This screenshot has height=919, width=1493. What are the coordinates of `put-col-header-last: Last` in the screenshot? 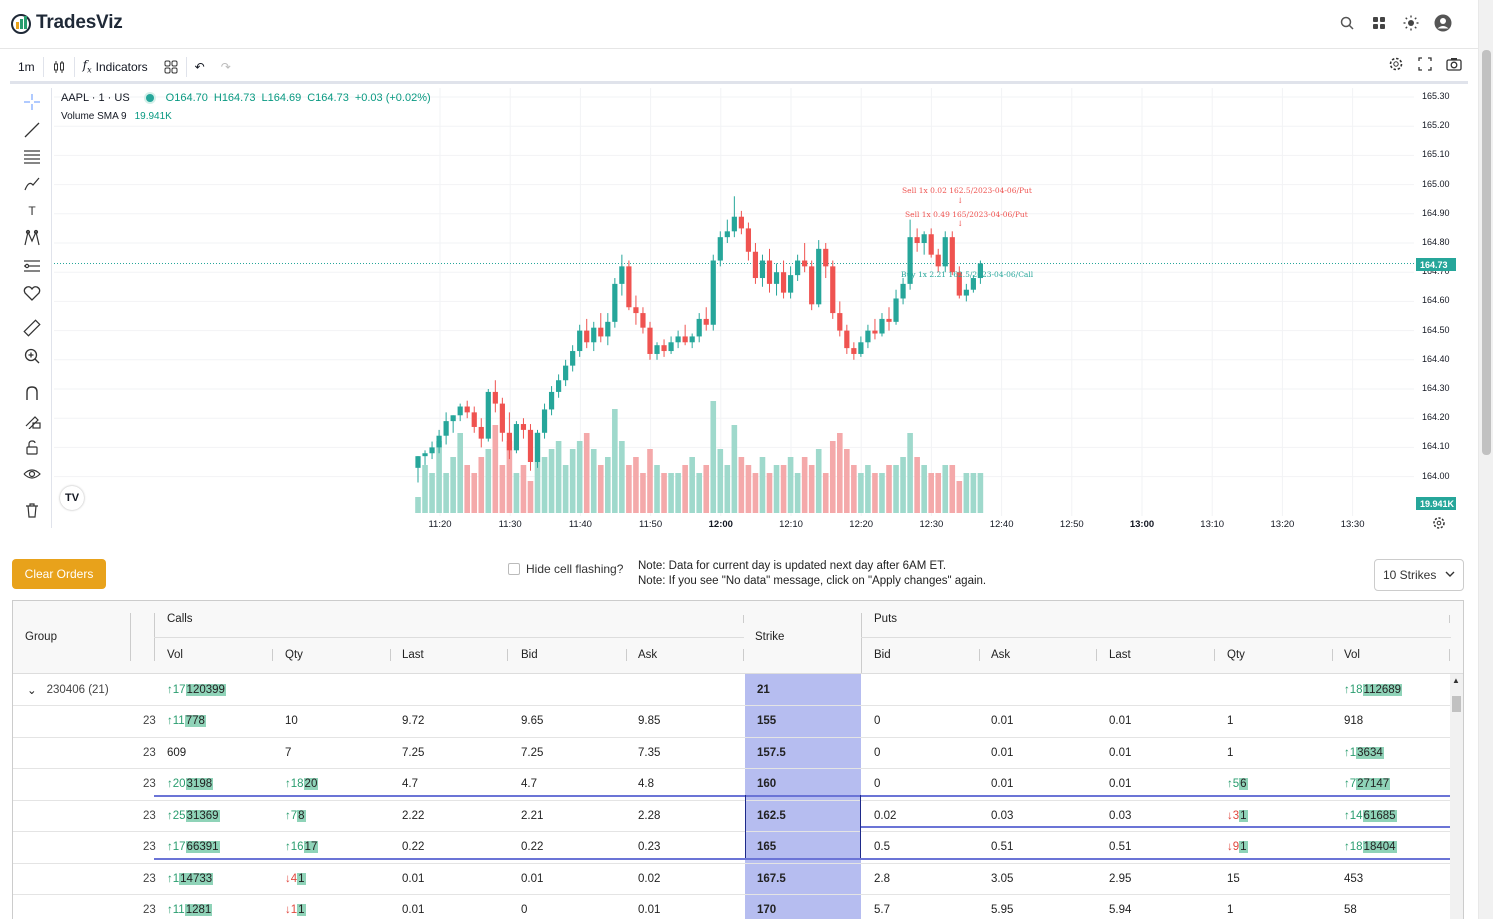 It's located at (1120, 655).